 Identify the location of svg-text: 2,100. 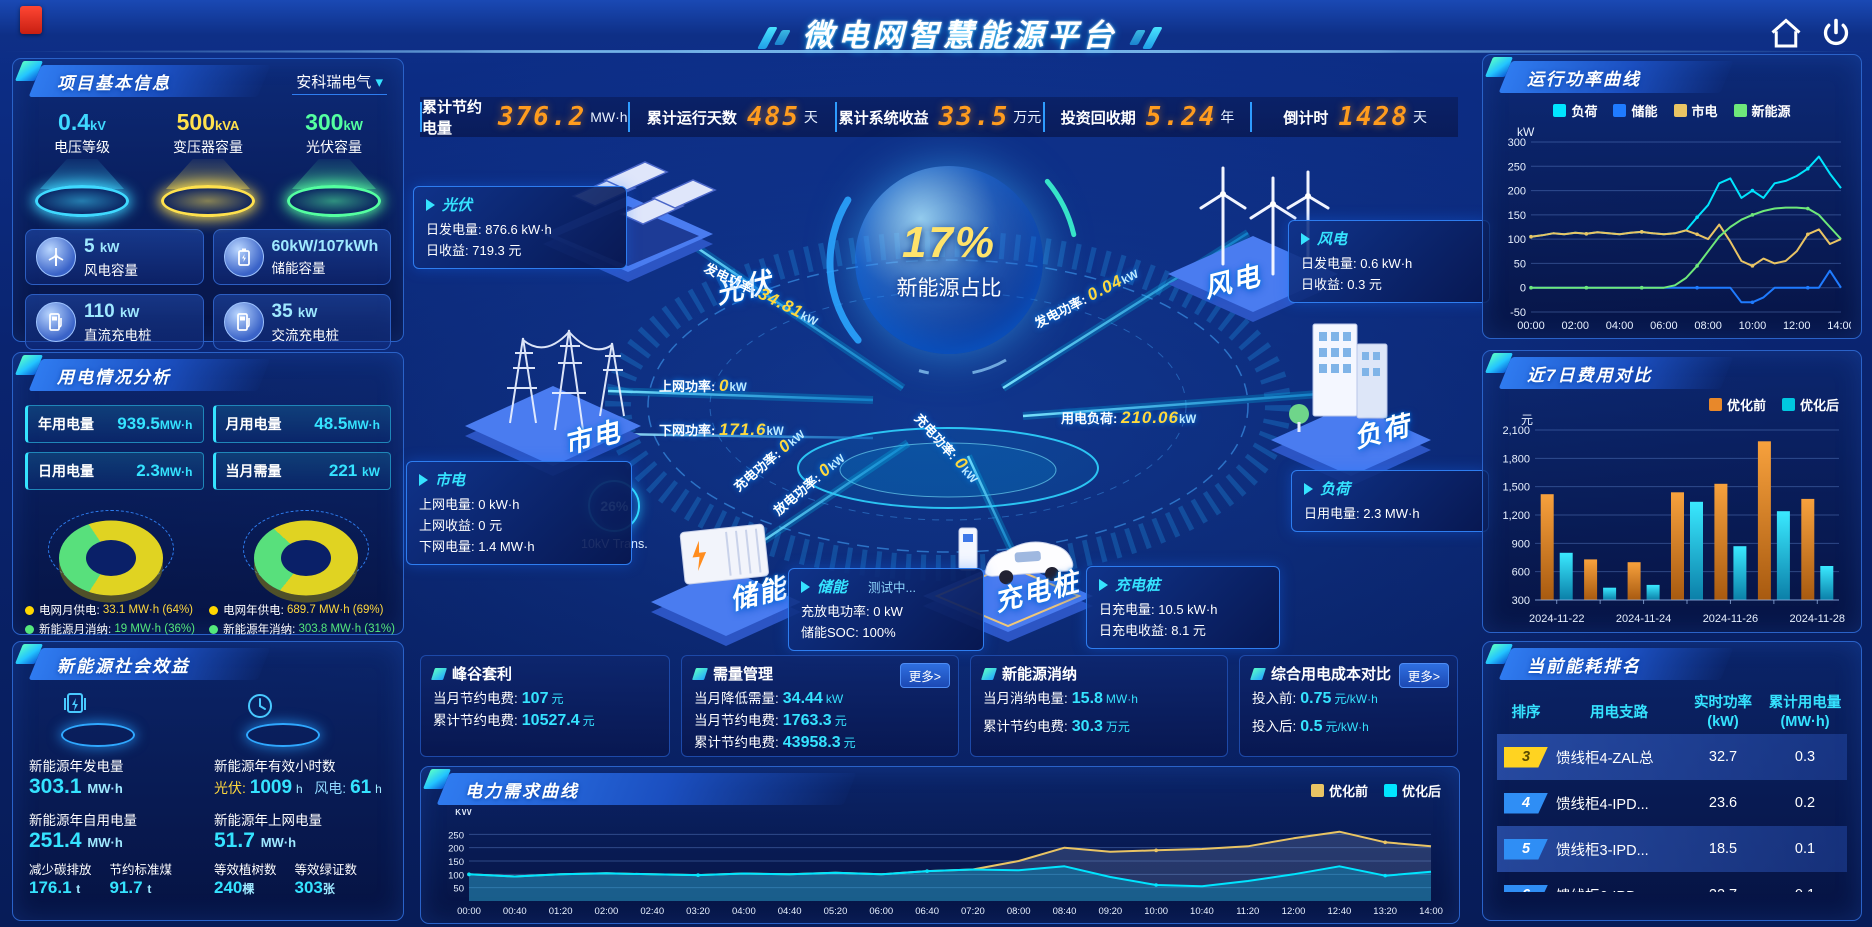
(1516, 431).